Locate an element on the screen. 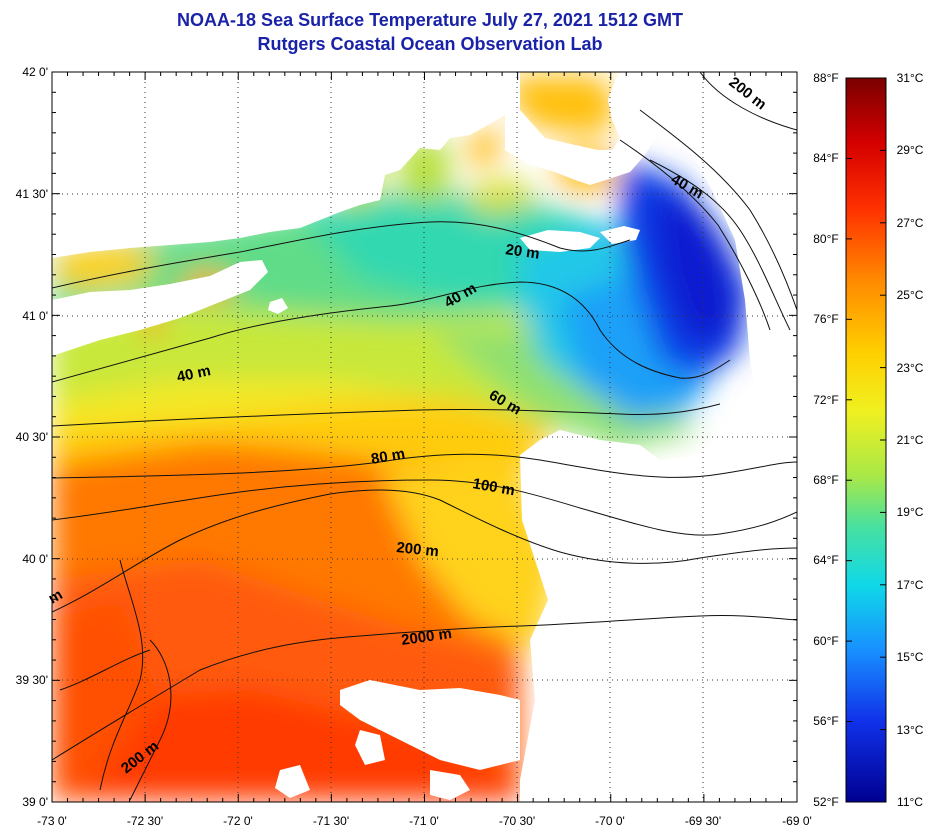 This screenshot has height=832, width=936. fahrenheit-label: 52°F is located at coordinates (825, 802).